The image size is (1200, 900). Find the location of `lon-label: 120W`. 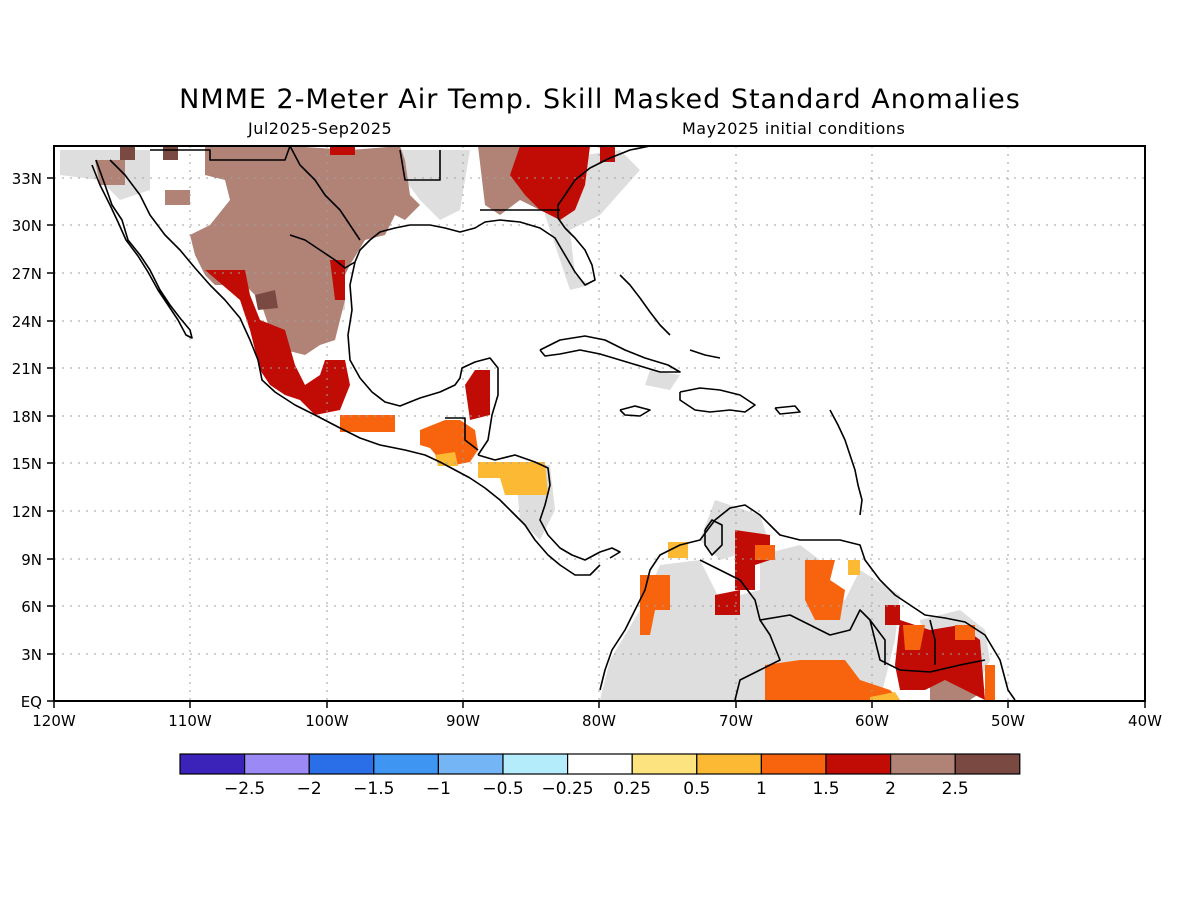

lon-label: 120W is located at coordinates (54, 721).